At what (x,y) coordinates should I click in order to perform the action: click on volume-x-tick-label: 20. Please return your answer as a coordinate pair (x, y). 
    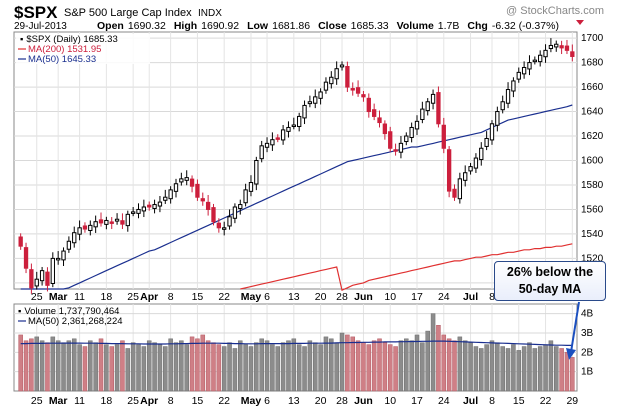
    Looking at the image, I should click on (321, 401).